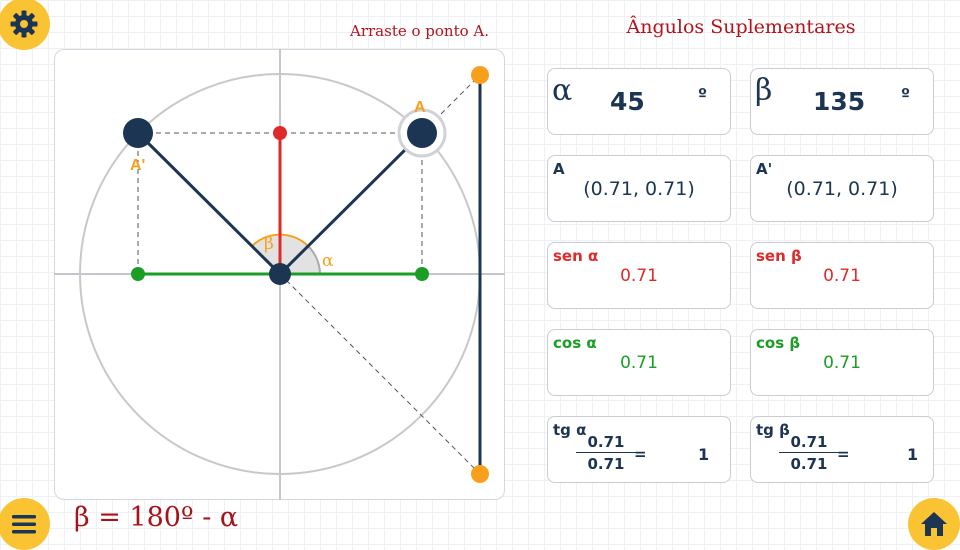 Image resolution: width=960 pixels, height=550 pixels. What do you see at coordinates (640, 454) in the screenshot?
I see `tg-alpha-equals: =` at bounding box center [640, 454].